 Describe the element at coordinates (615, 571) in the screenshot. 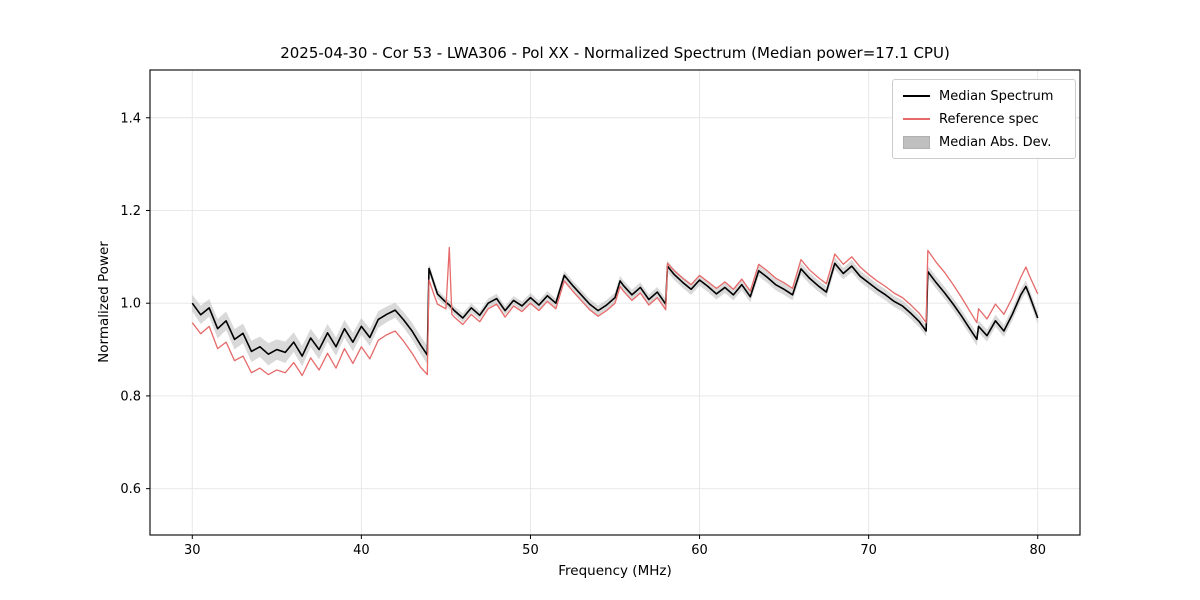

I see `x-axis-label: Frequency (MHz)` at that location.